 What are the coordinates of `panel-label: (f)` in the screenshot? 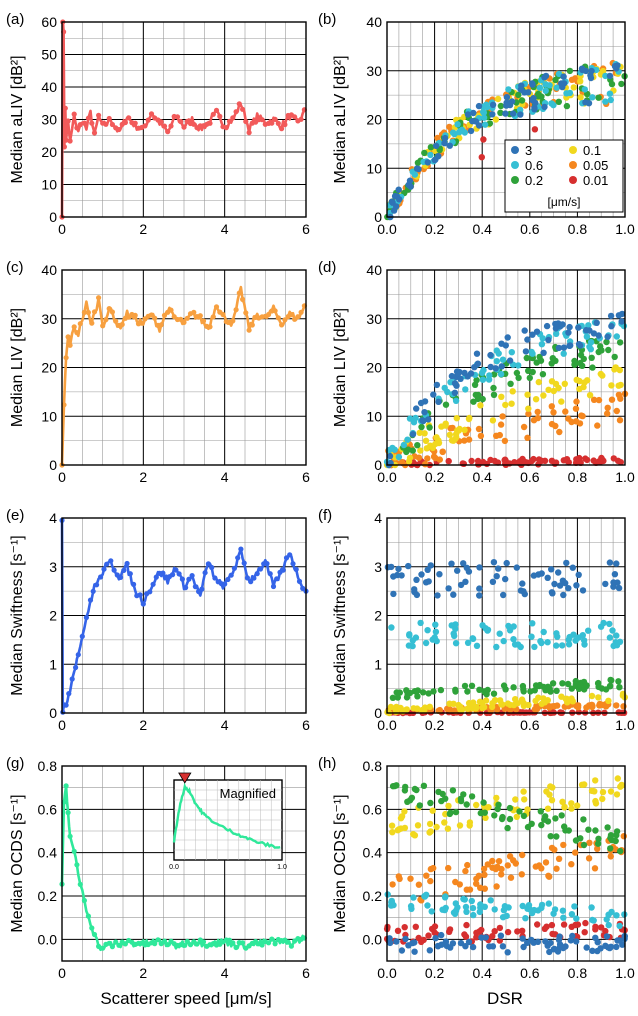 It's located at (325, 515).